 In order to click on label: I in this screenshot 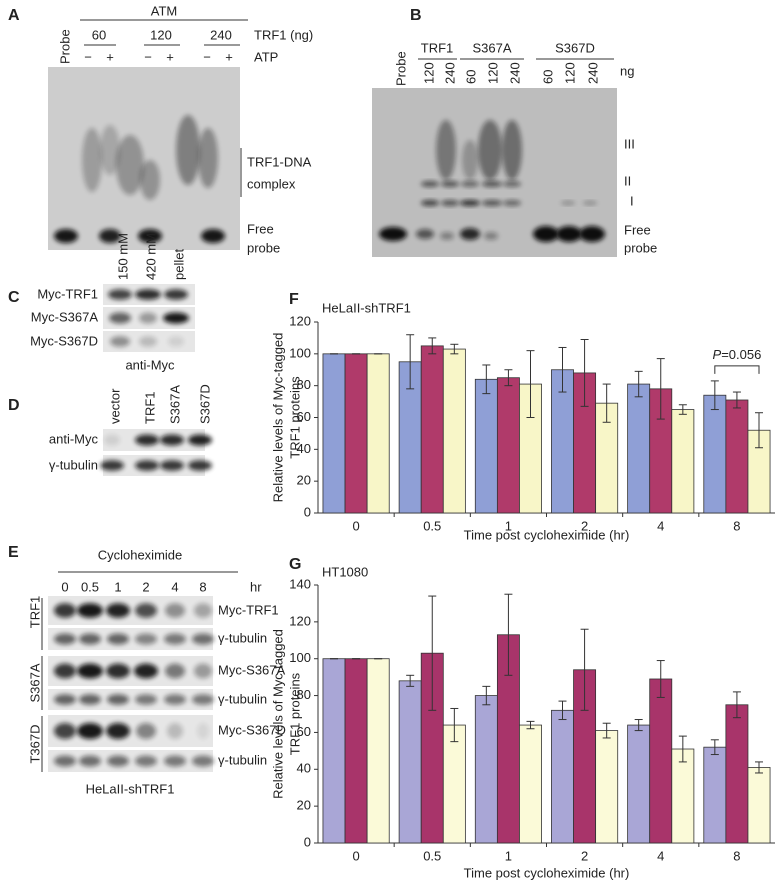, I will do `click(632, 200)`.